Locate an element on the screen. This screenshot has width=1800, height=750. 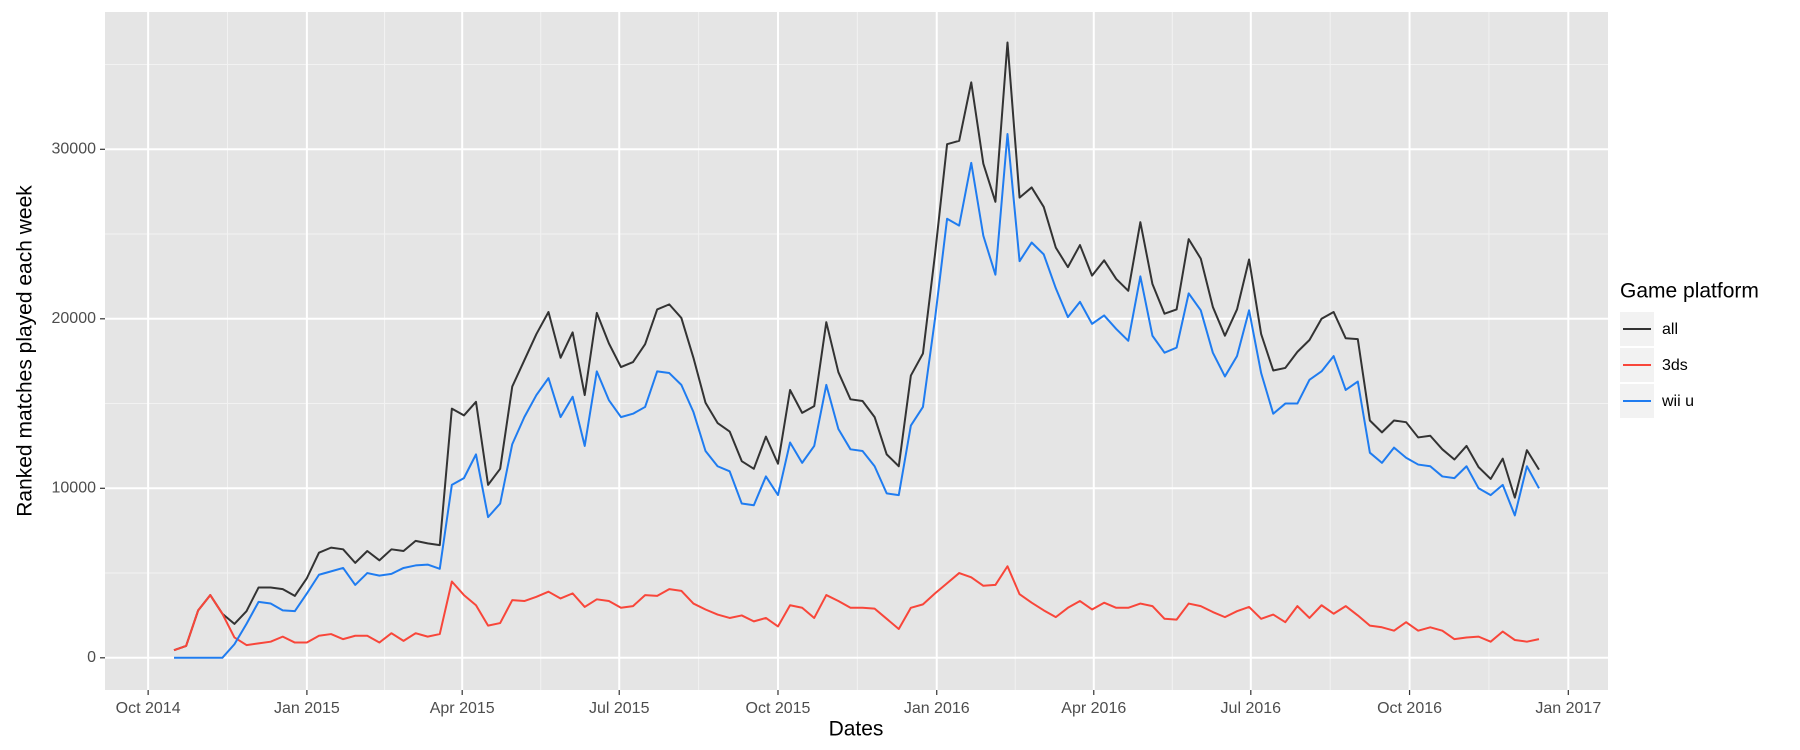
x-tick-label: Apr 2016 is located at coordinates (1093, 708).